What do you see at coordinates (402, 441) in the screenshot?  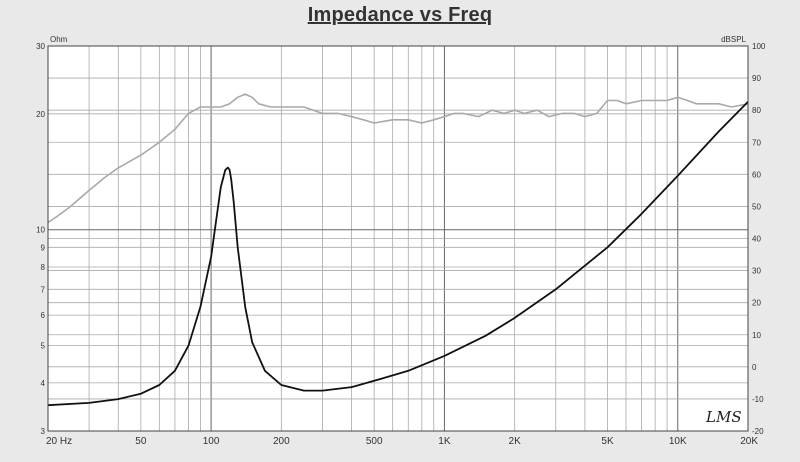 I see `x-axis-ticks: 20 Hz 50 100 200 500 1K 2K 5K 10K 20K` at bounding box center [402, 441].